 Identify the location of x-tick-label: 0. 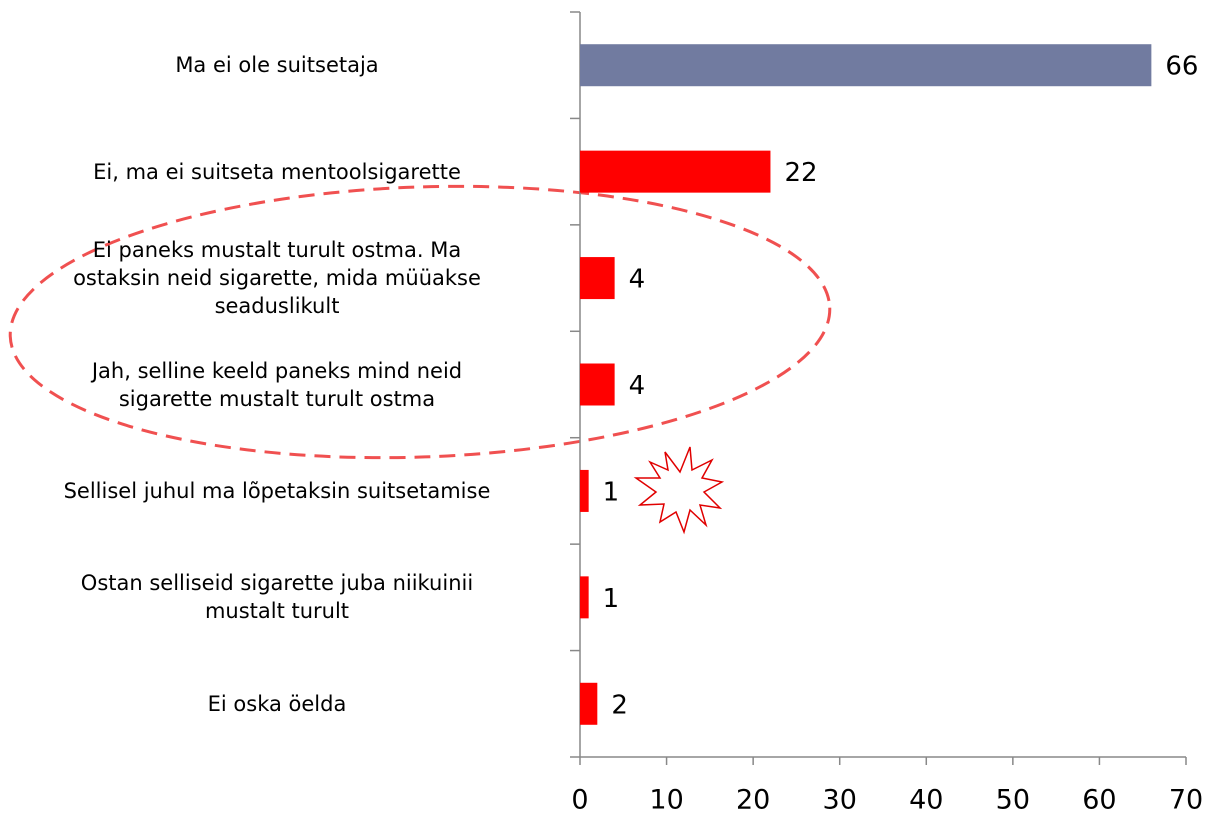
(579, 799).